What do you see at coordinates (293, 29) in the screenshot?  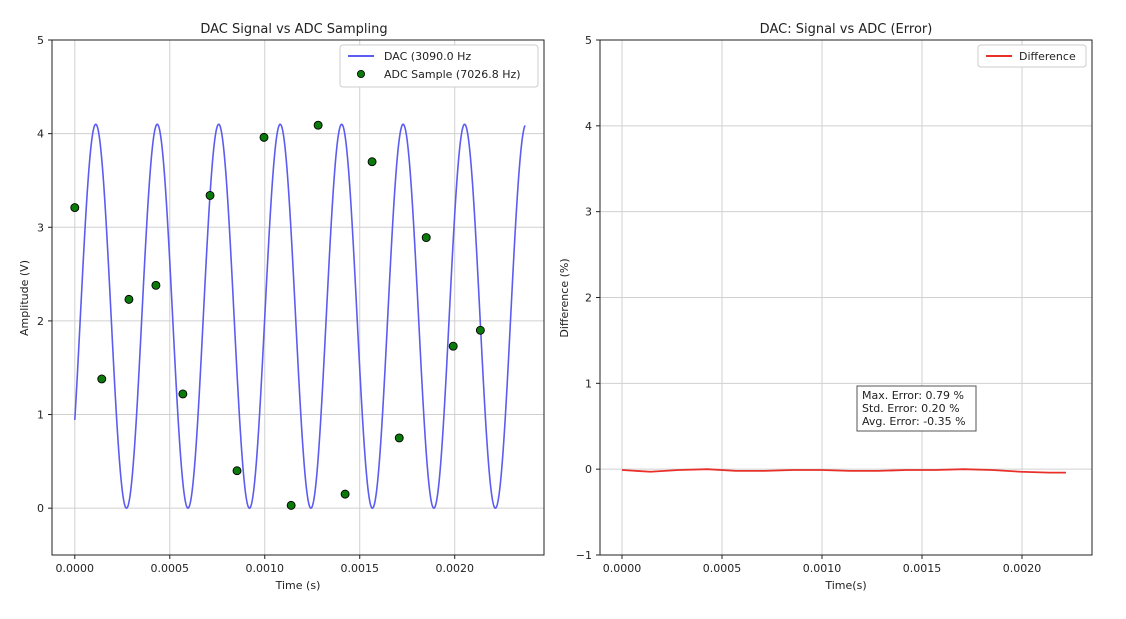 I see `chart-title: DAC Signal vs ADC Sampling` at bounding box center [293, 29].